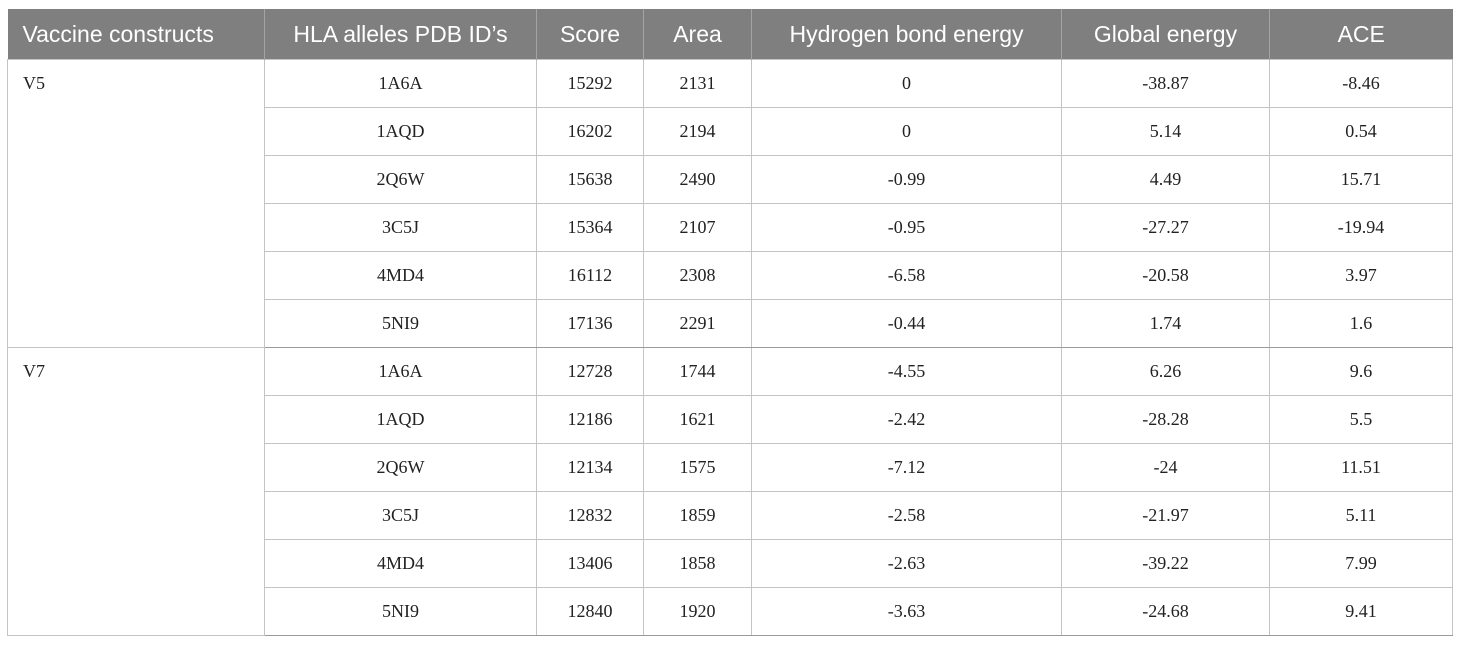 The width and height of the screenshot is (1460, 647). Describe the element at coordinates (697, 227) in the screenshot. I see `area-cell: 2107` at that location.